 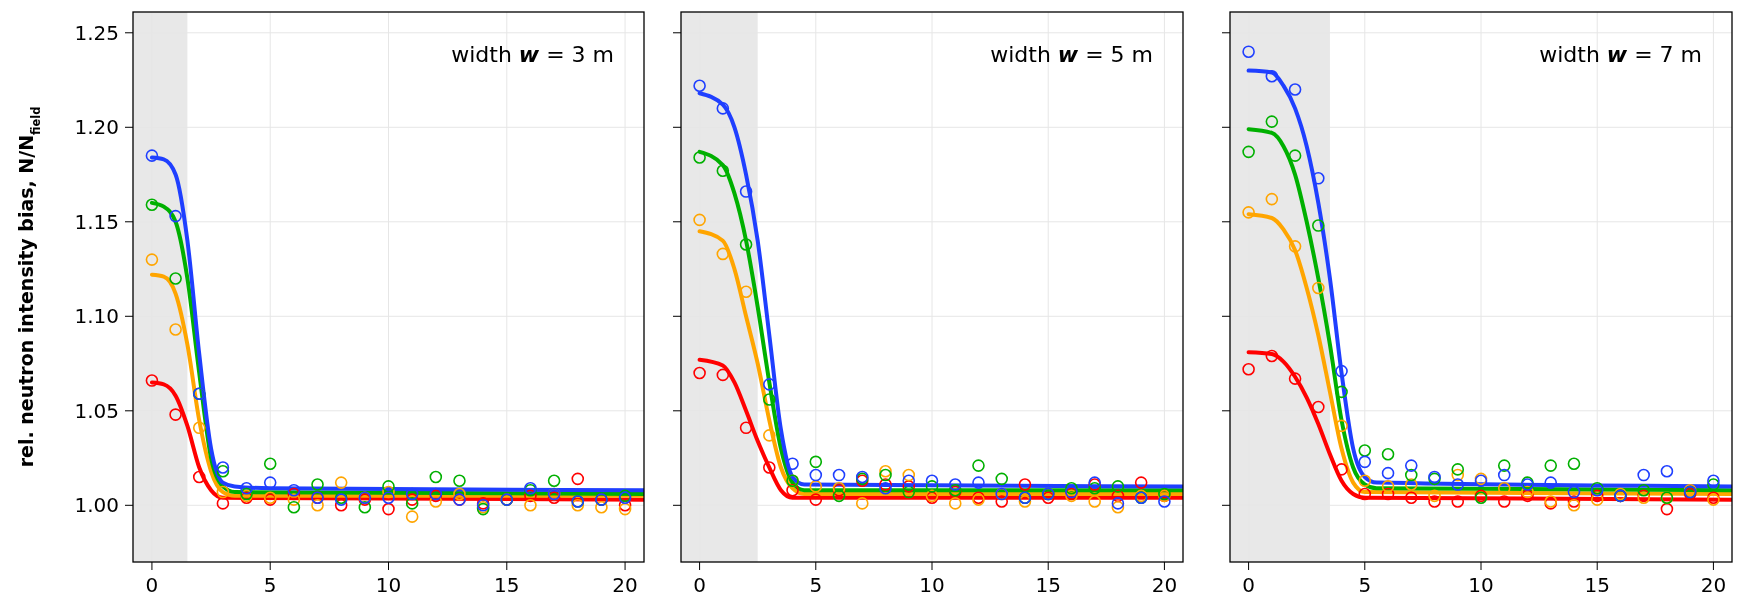 I want to click on y-tick-label: 1.00, so click(x=96, y=505).